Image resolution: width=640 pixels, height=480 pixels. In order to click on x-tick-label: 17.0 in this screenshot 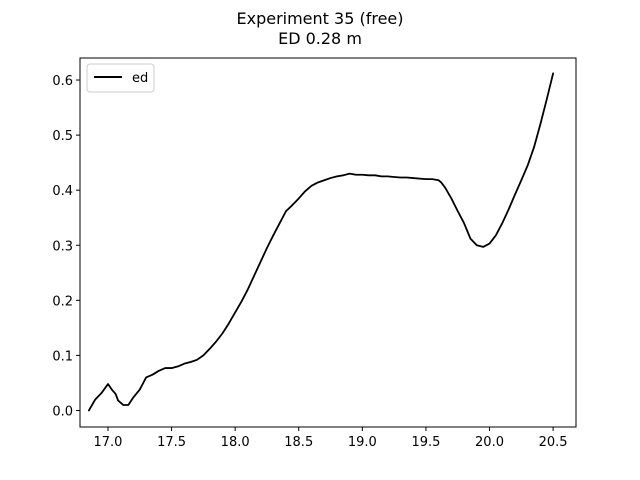, I will do `click(108, 442)`.